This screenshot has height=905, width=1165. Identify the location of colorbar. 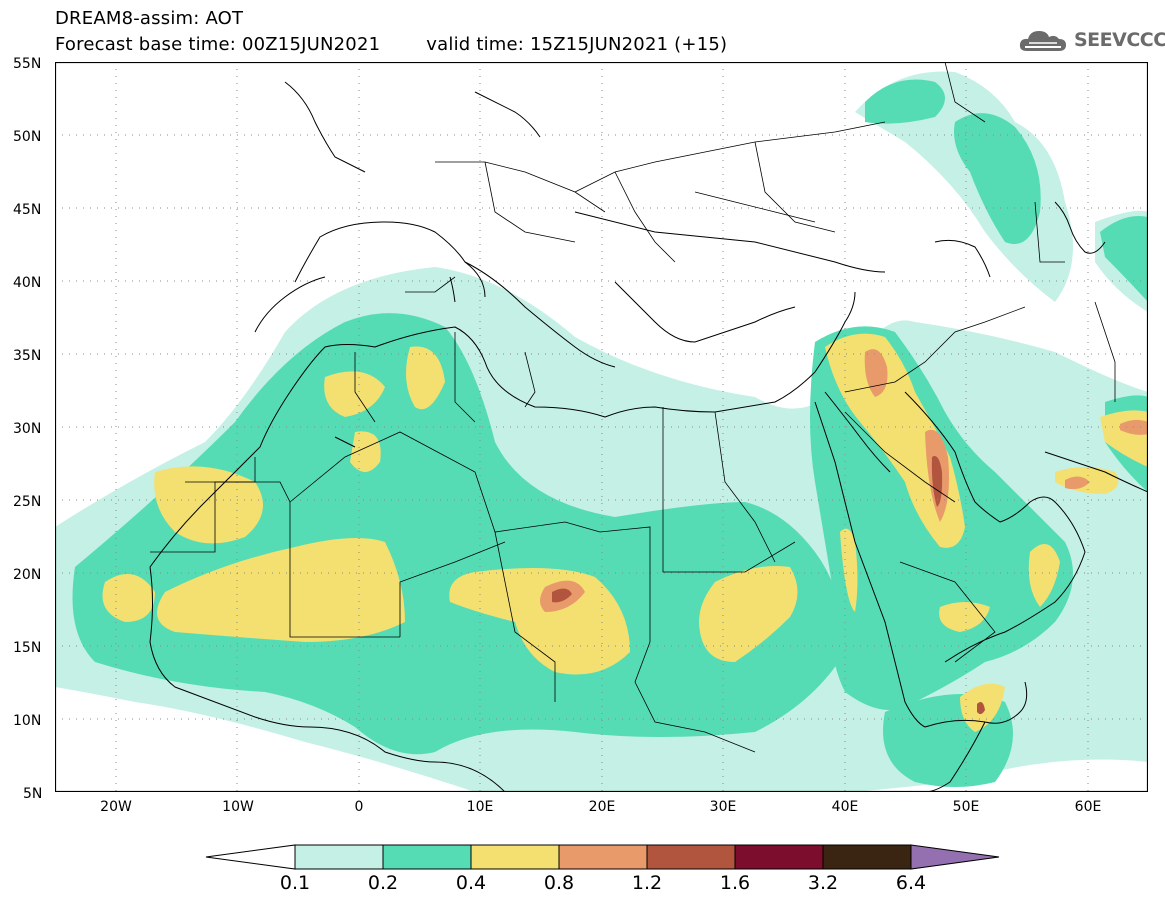
(602, 857).